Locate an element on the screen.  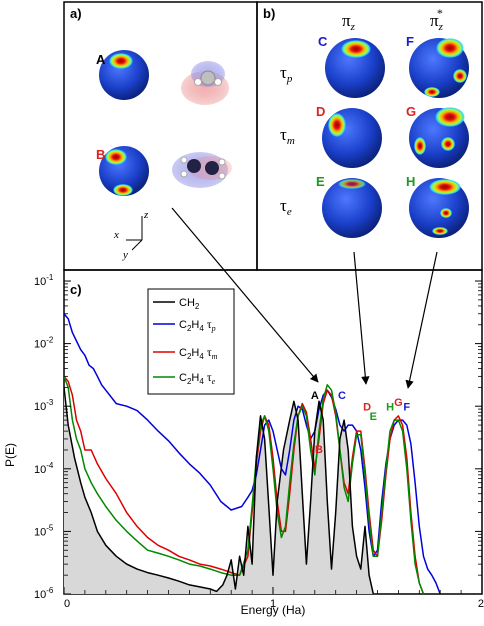
y-tick-label: 10⁻⁴ is located at coordinates (44, 468).